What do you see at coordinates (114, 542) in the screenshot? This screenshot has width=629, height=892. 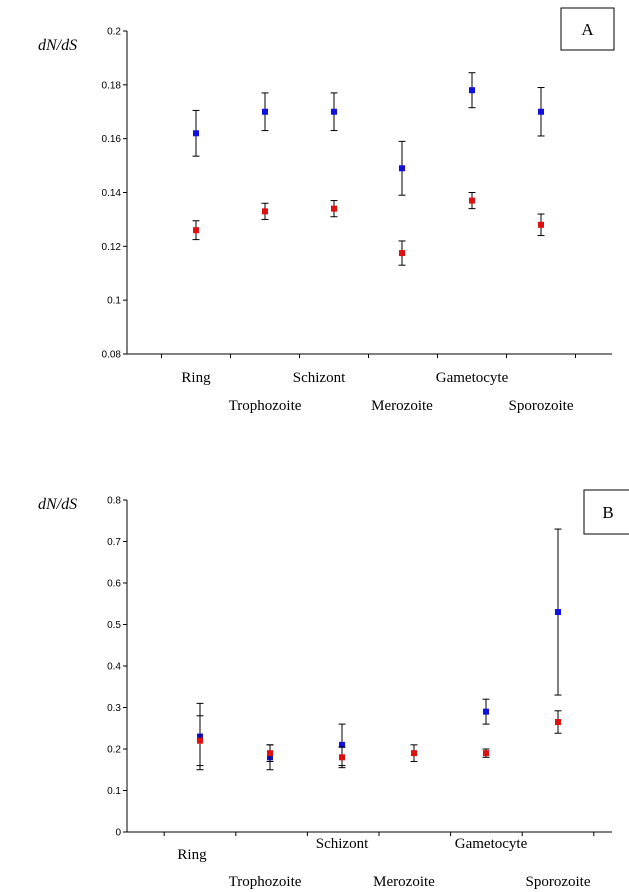 I see `y-tick-label: 0.7` at bounding box center [114, 542].